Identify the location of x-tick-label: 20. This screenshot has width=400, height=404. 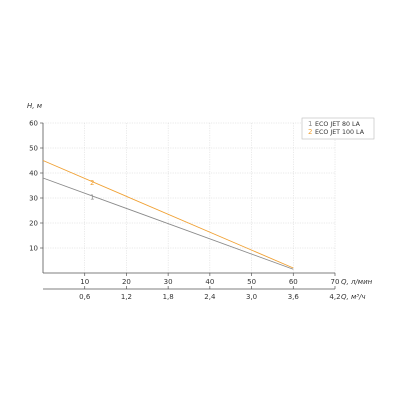
(126, 282).